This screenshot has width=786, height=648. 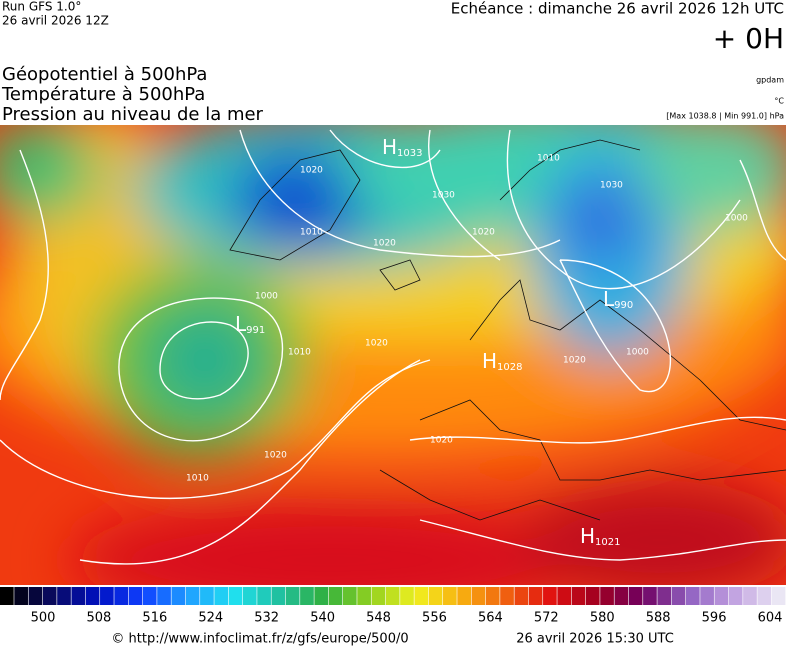 I want to click on field-label: Pression au niveau de la mer, so click(x=133, y=114).